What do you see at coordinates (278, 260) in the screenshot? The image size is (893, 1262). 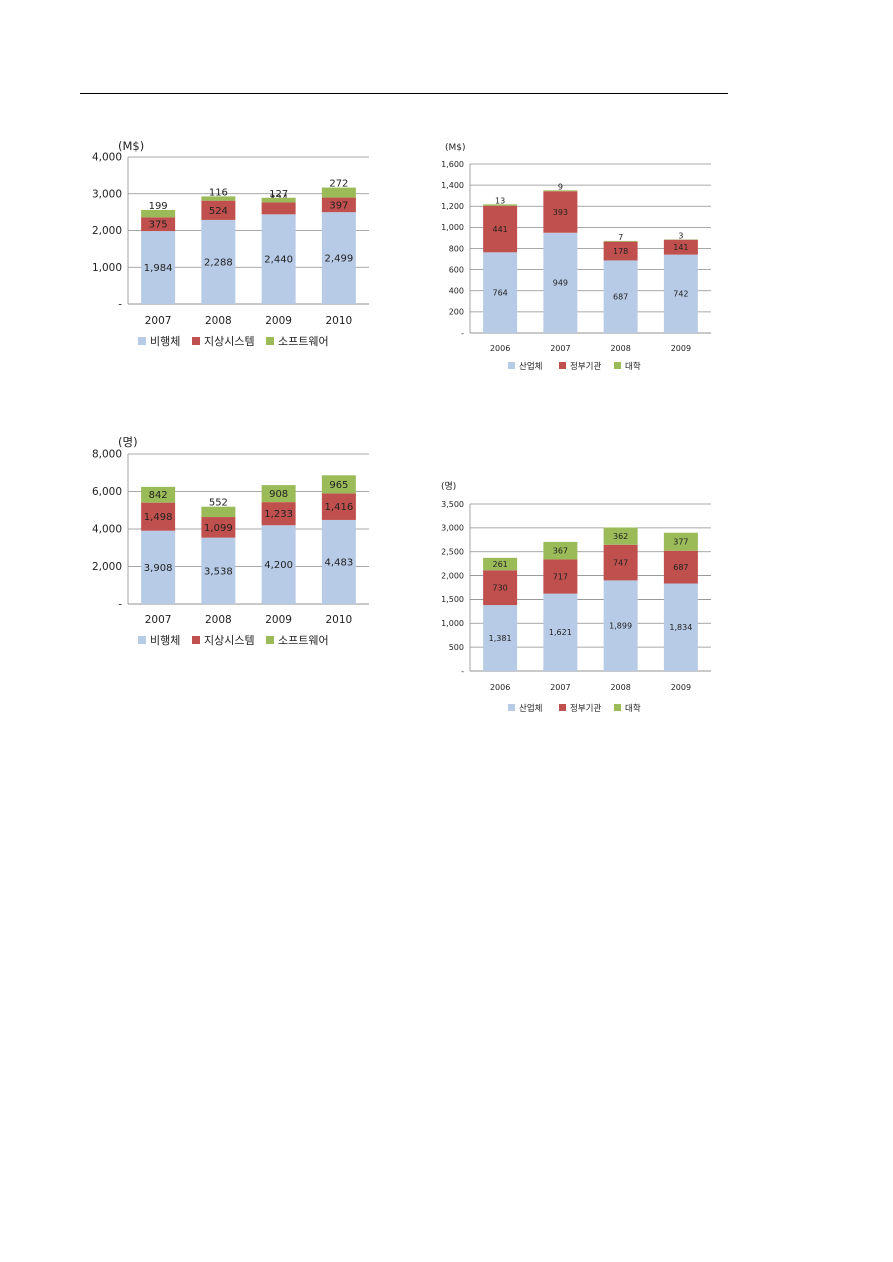 I see `data-label: 2,440` at bounding box center [278, 260].